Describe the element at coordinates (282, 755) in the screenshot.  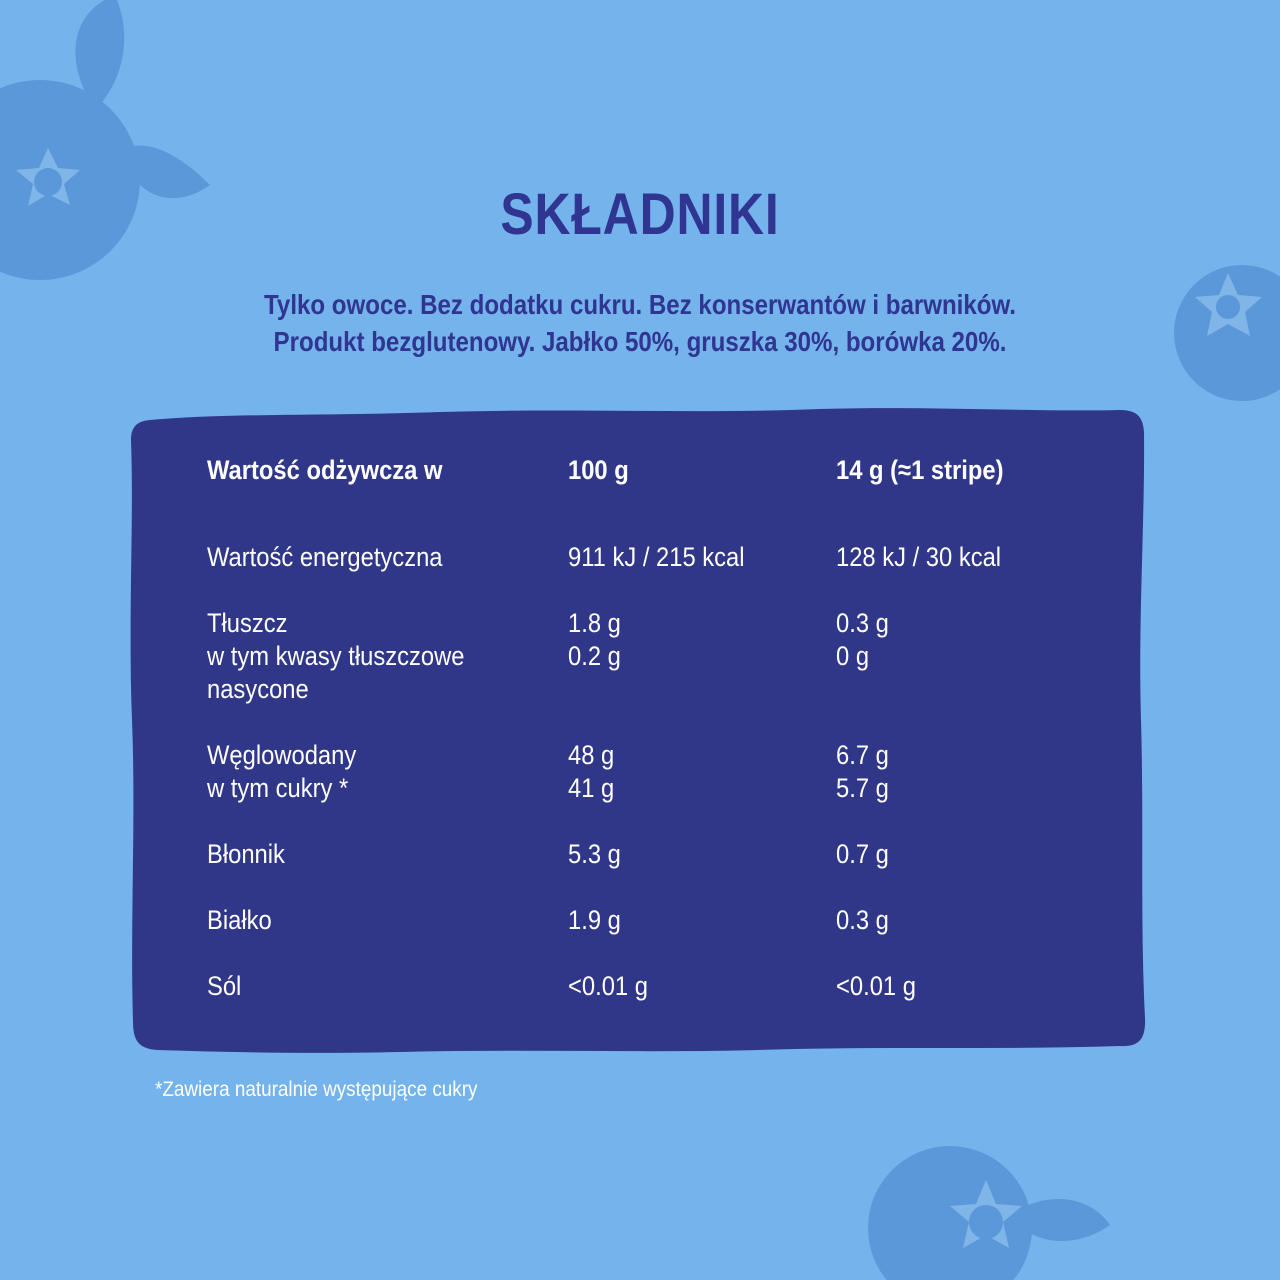
I see `row-carbs-label: Węglowodany` at that location.